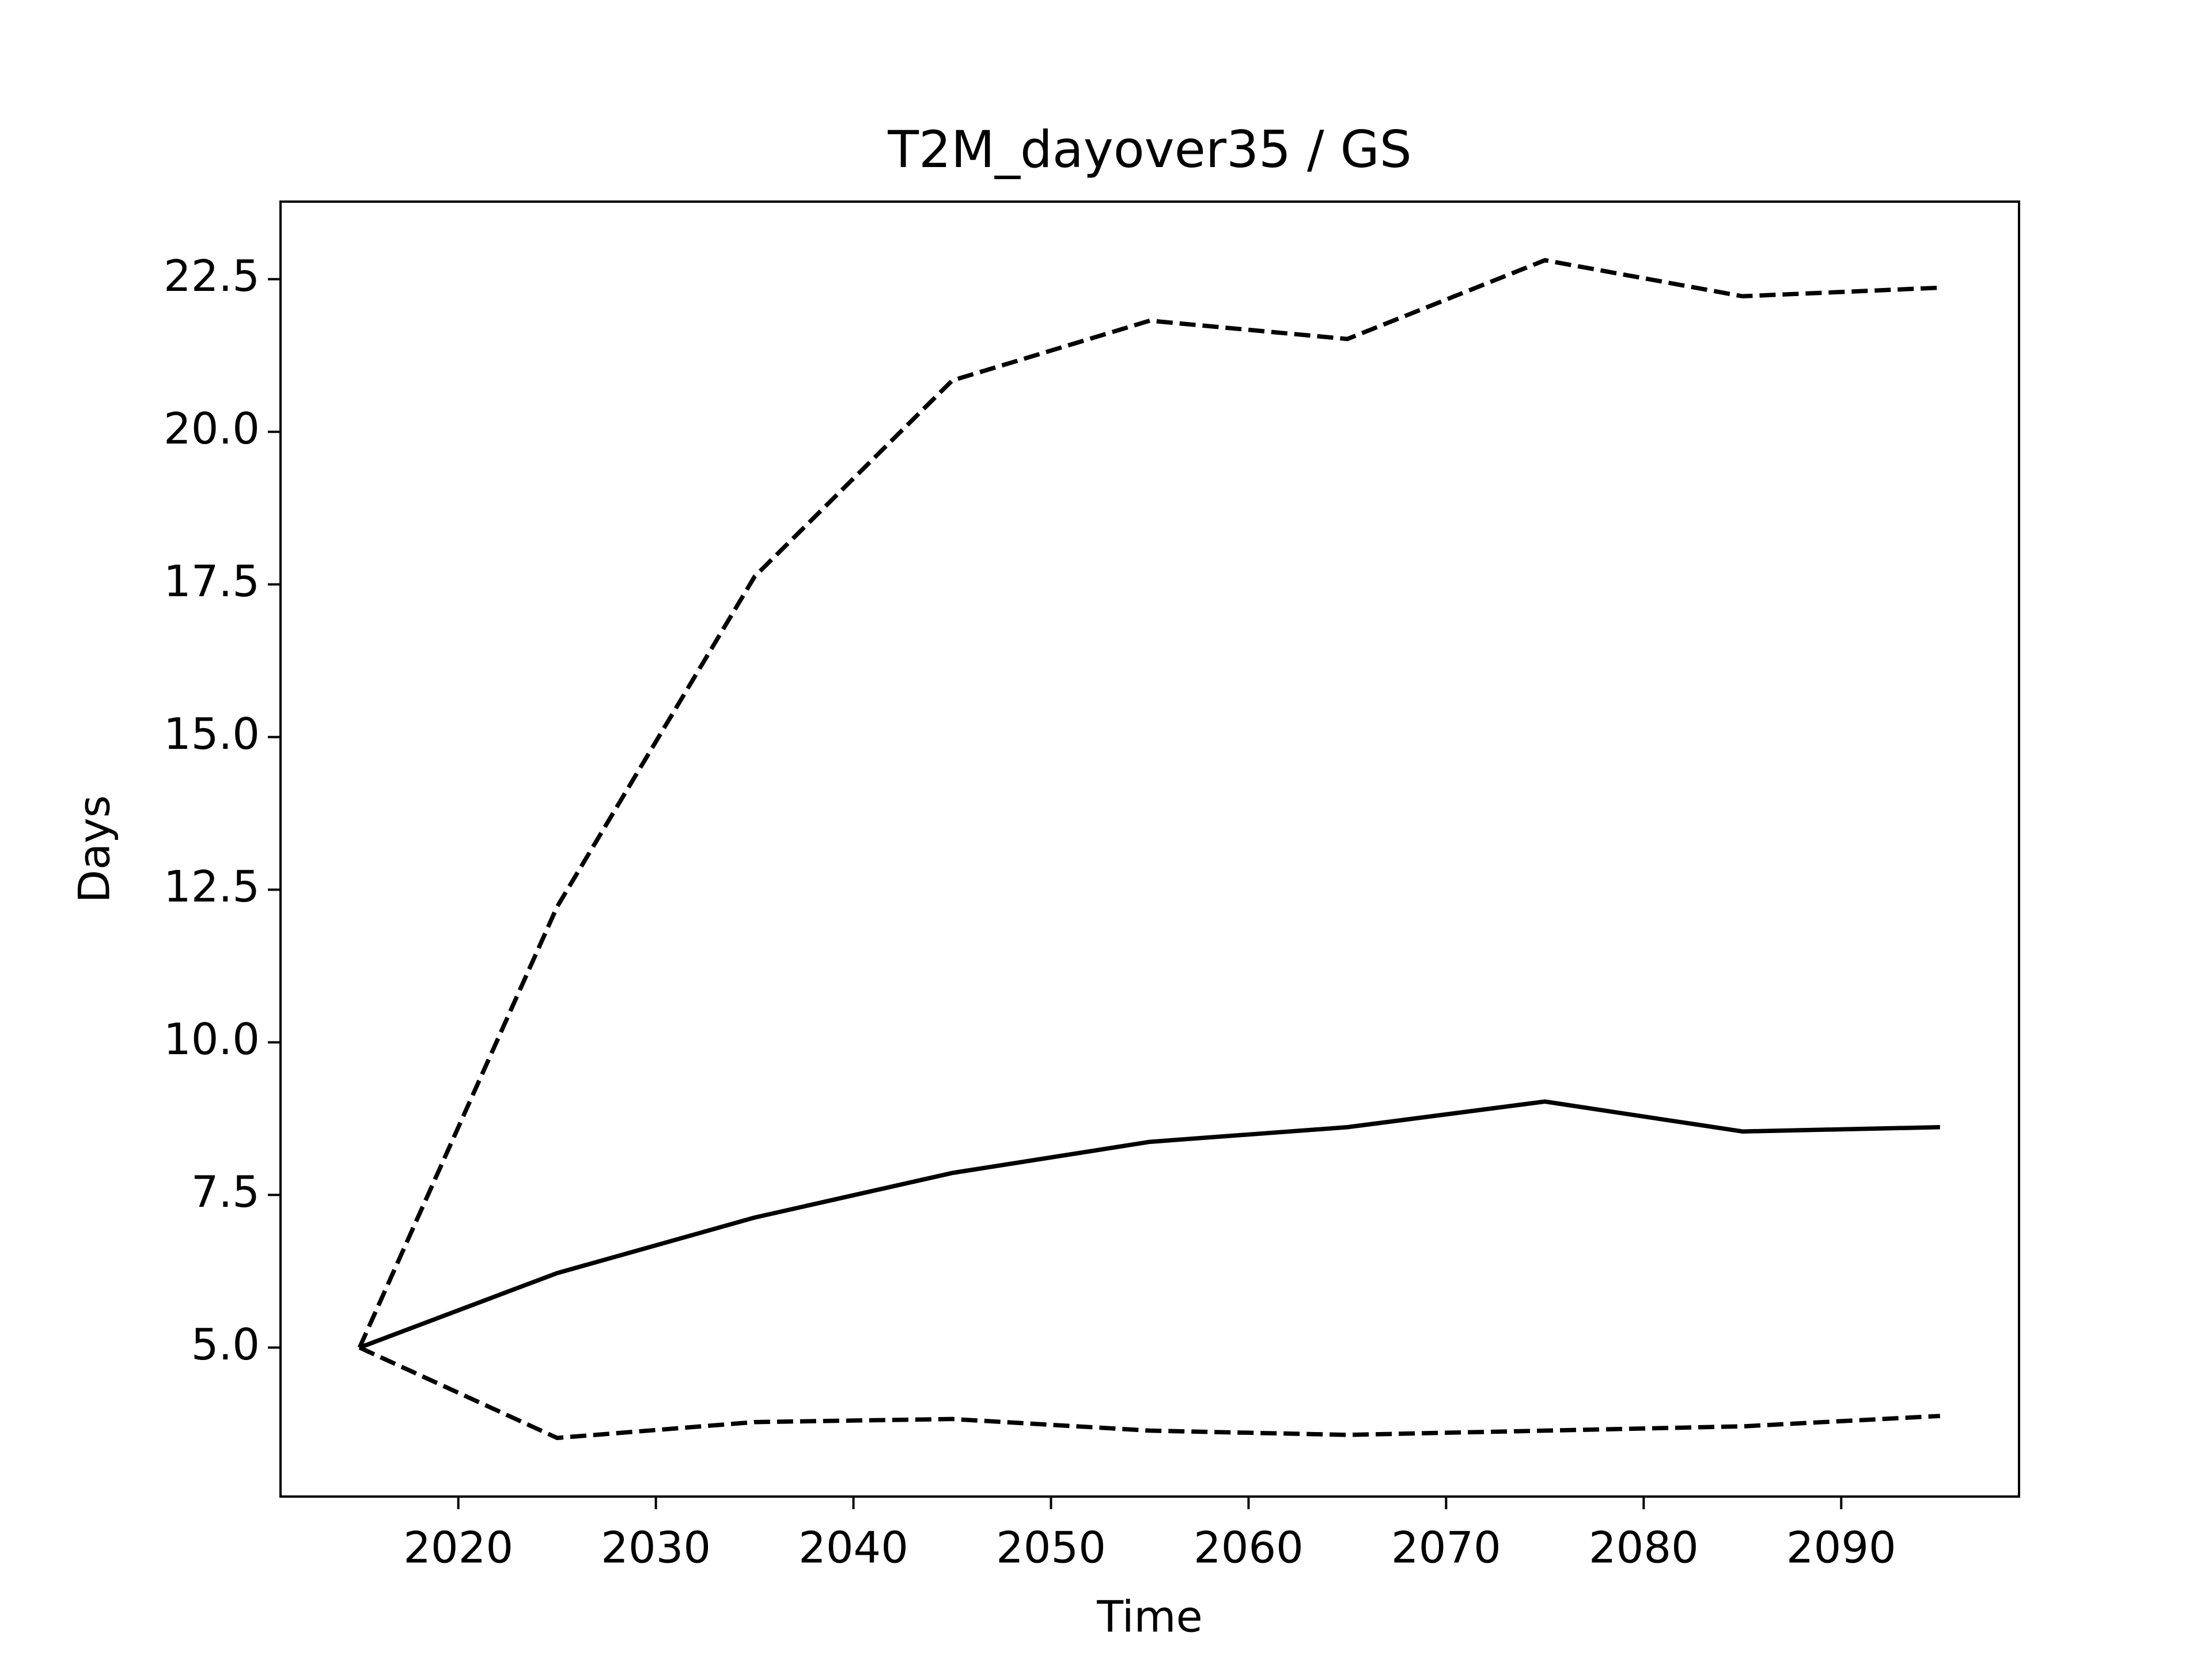 This screenshot has width=2212, height=1659. Describe the element at coordinates (1644, 1547) in the screenshot. I see `x-tick-label: 2080` at that location.